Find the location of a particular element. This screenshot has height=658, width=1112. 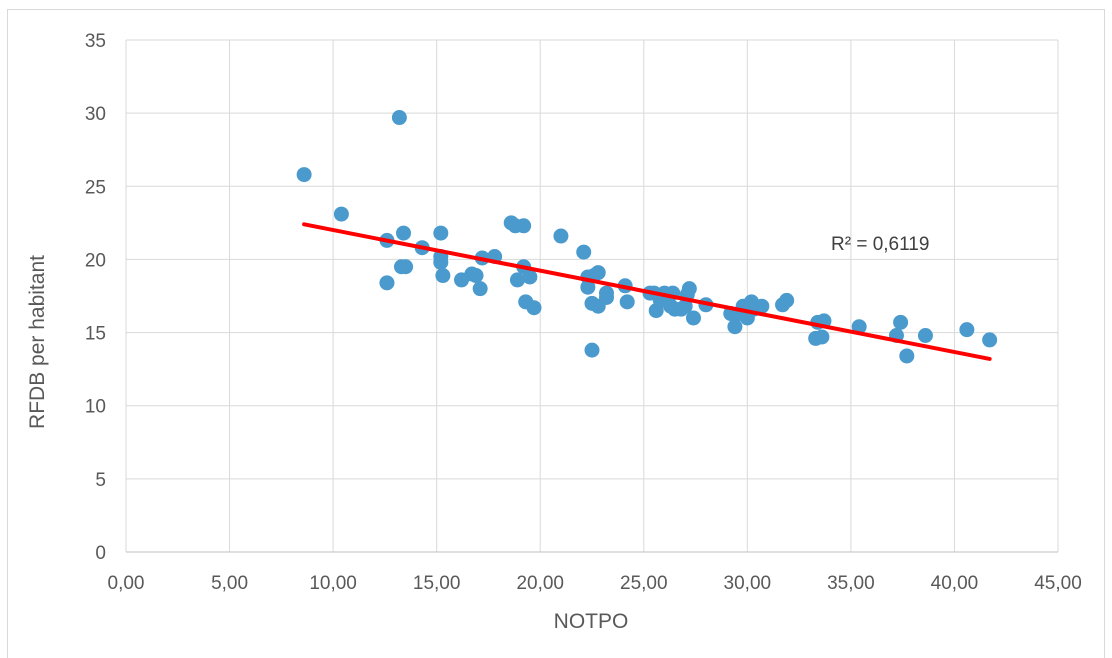

x-tick-label: 35,00 is located at coordinates (851, 583).